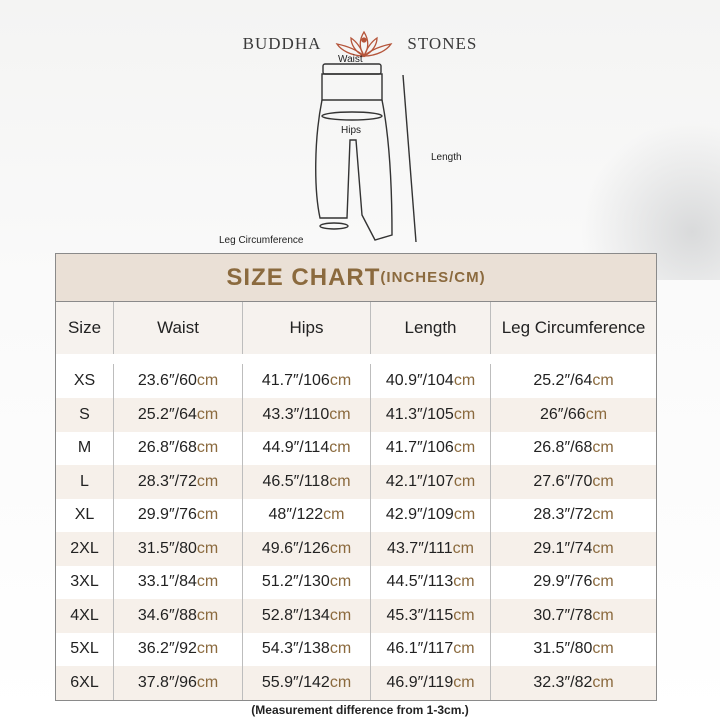 Image resolution: width=720 pixels, height=720 pixels. What do you see at coordinates (167, 380) in the screenshot?
I see `cell-value: 23.6″/60` at bounding box center [167, 380].